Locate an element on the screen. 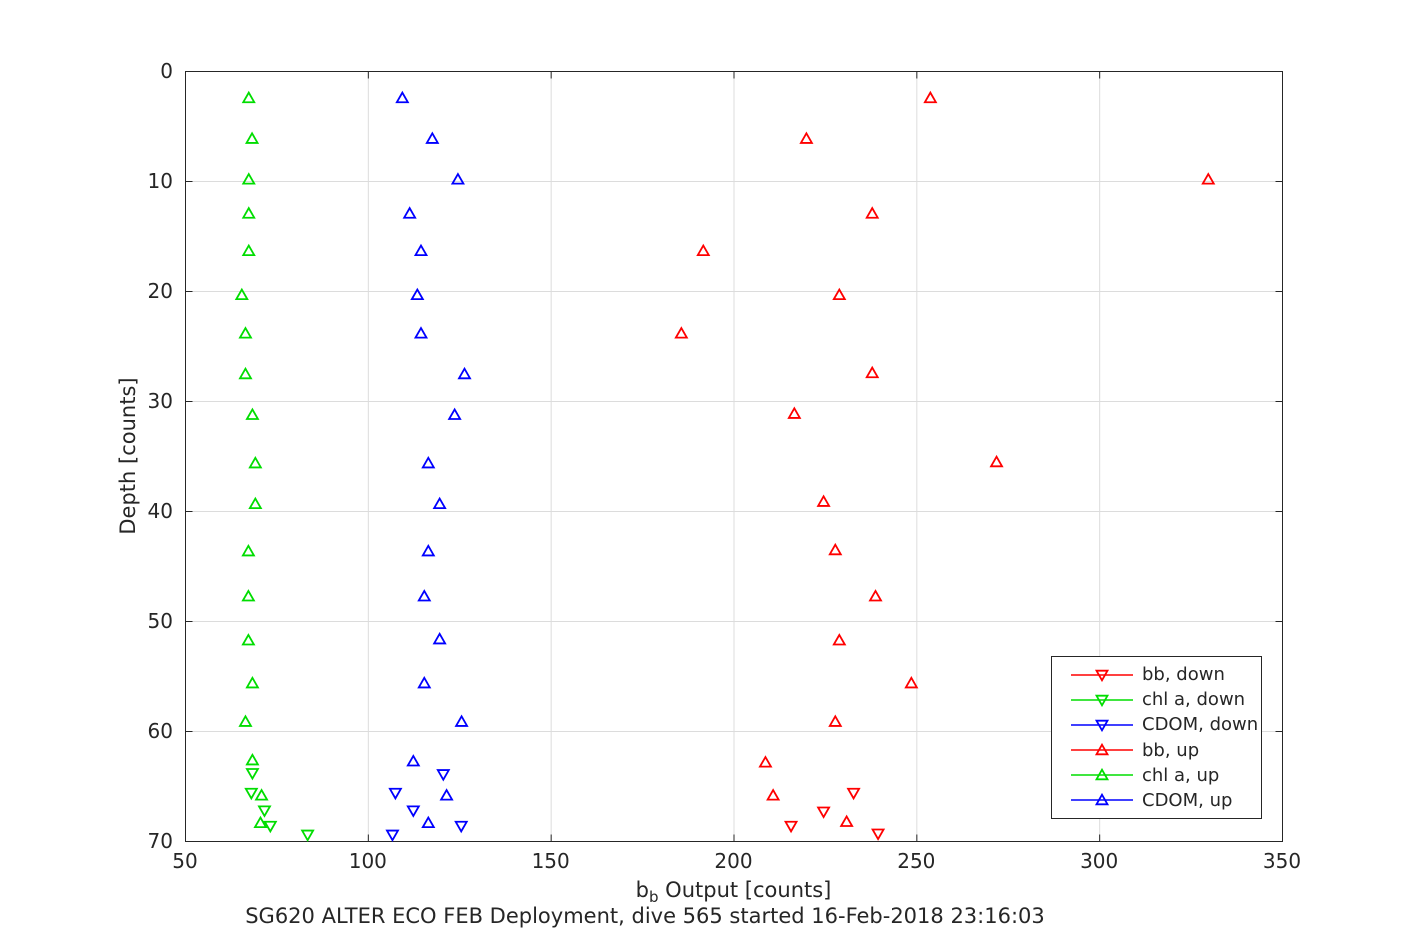 Image resolution: width=1417 pixels, height=945 pixels. y-tick-label: 10 is located at coordinates (160, 181).